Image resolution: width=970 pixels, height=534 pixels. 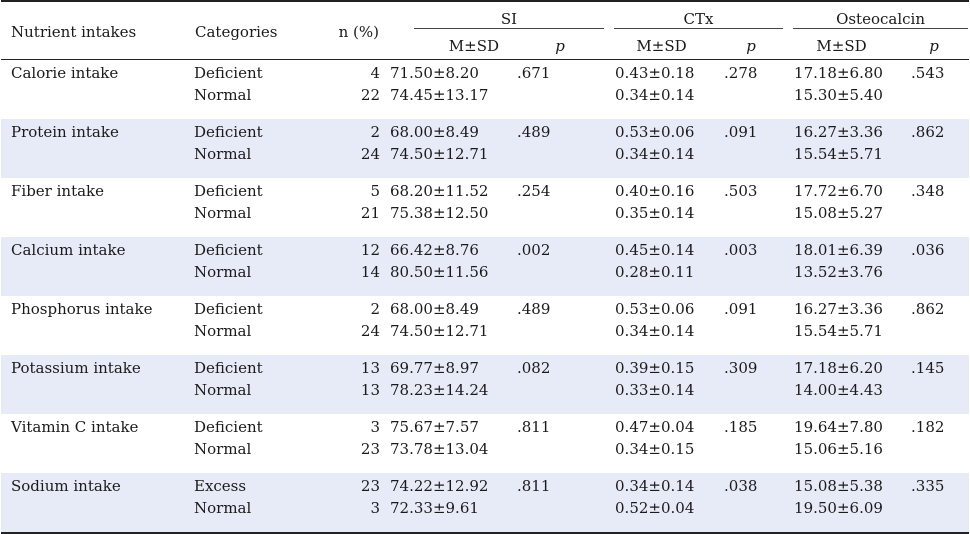 I want to click on si-msd-value: 74.50±12.71, so click(x=439, y=331).